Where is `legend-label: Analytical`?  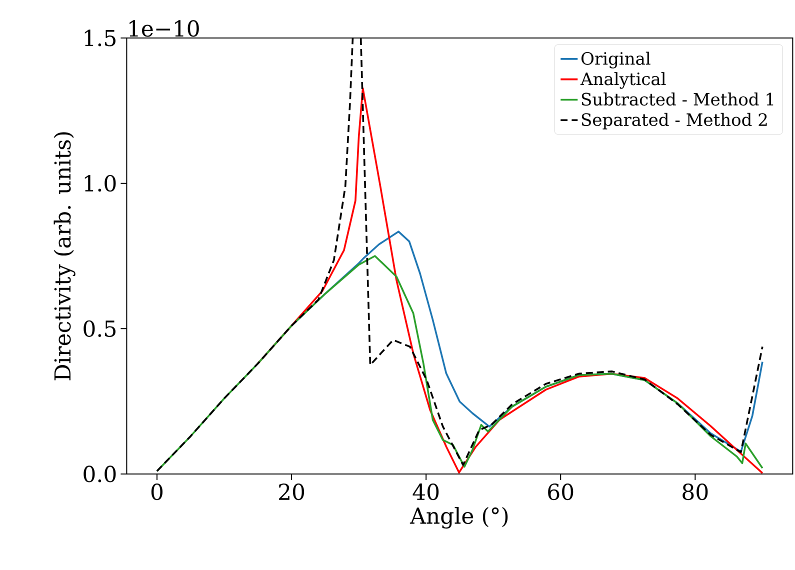
legend-label: Analytical is located at coordinates (623, 80).